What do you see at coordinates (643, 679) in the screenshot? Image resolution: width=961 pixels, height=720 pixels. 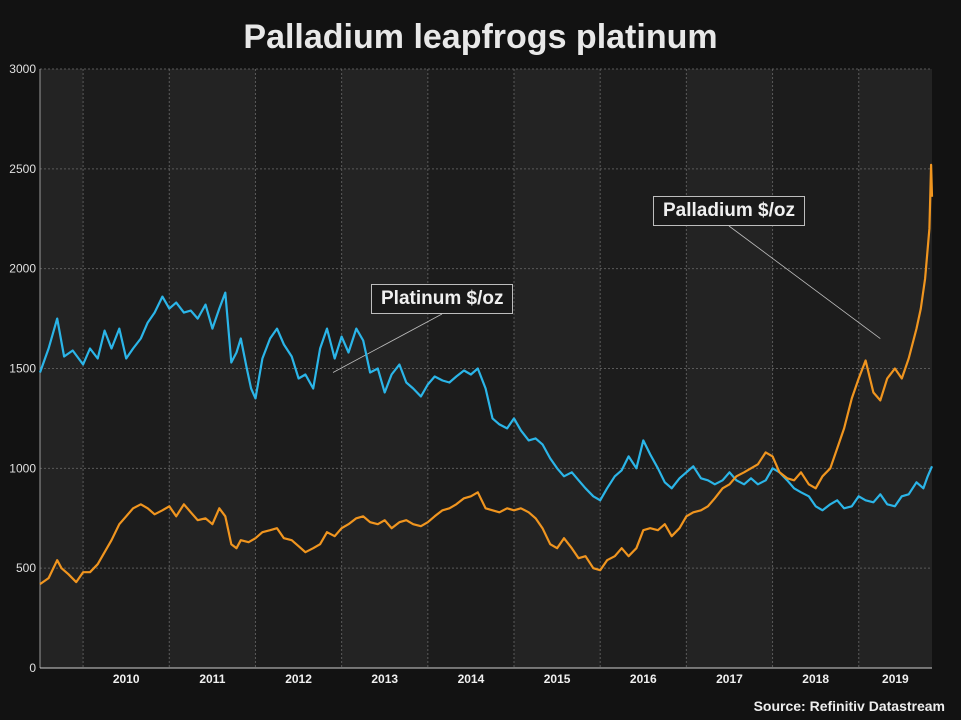 I see `x-tick-label: 2016` at bounding box center [643, 679].